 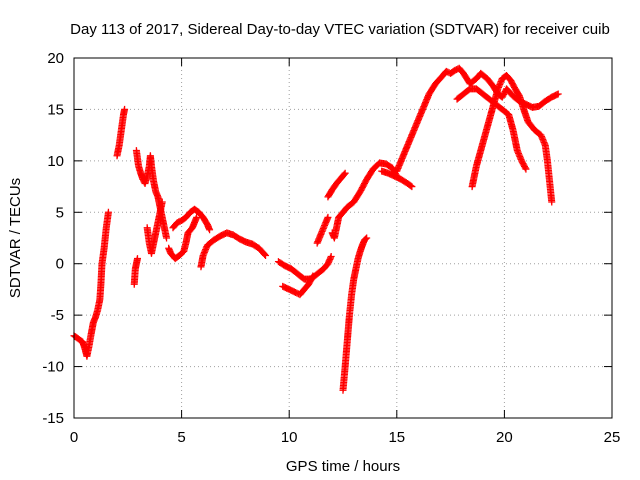 What do you see at coordinates (74, 437) in the screenshot?
I see `x-tick-label: 0` at bounding box center [74, 437].